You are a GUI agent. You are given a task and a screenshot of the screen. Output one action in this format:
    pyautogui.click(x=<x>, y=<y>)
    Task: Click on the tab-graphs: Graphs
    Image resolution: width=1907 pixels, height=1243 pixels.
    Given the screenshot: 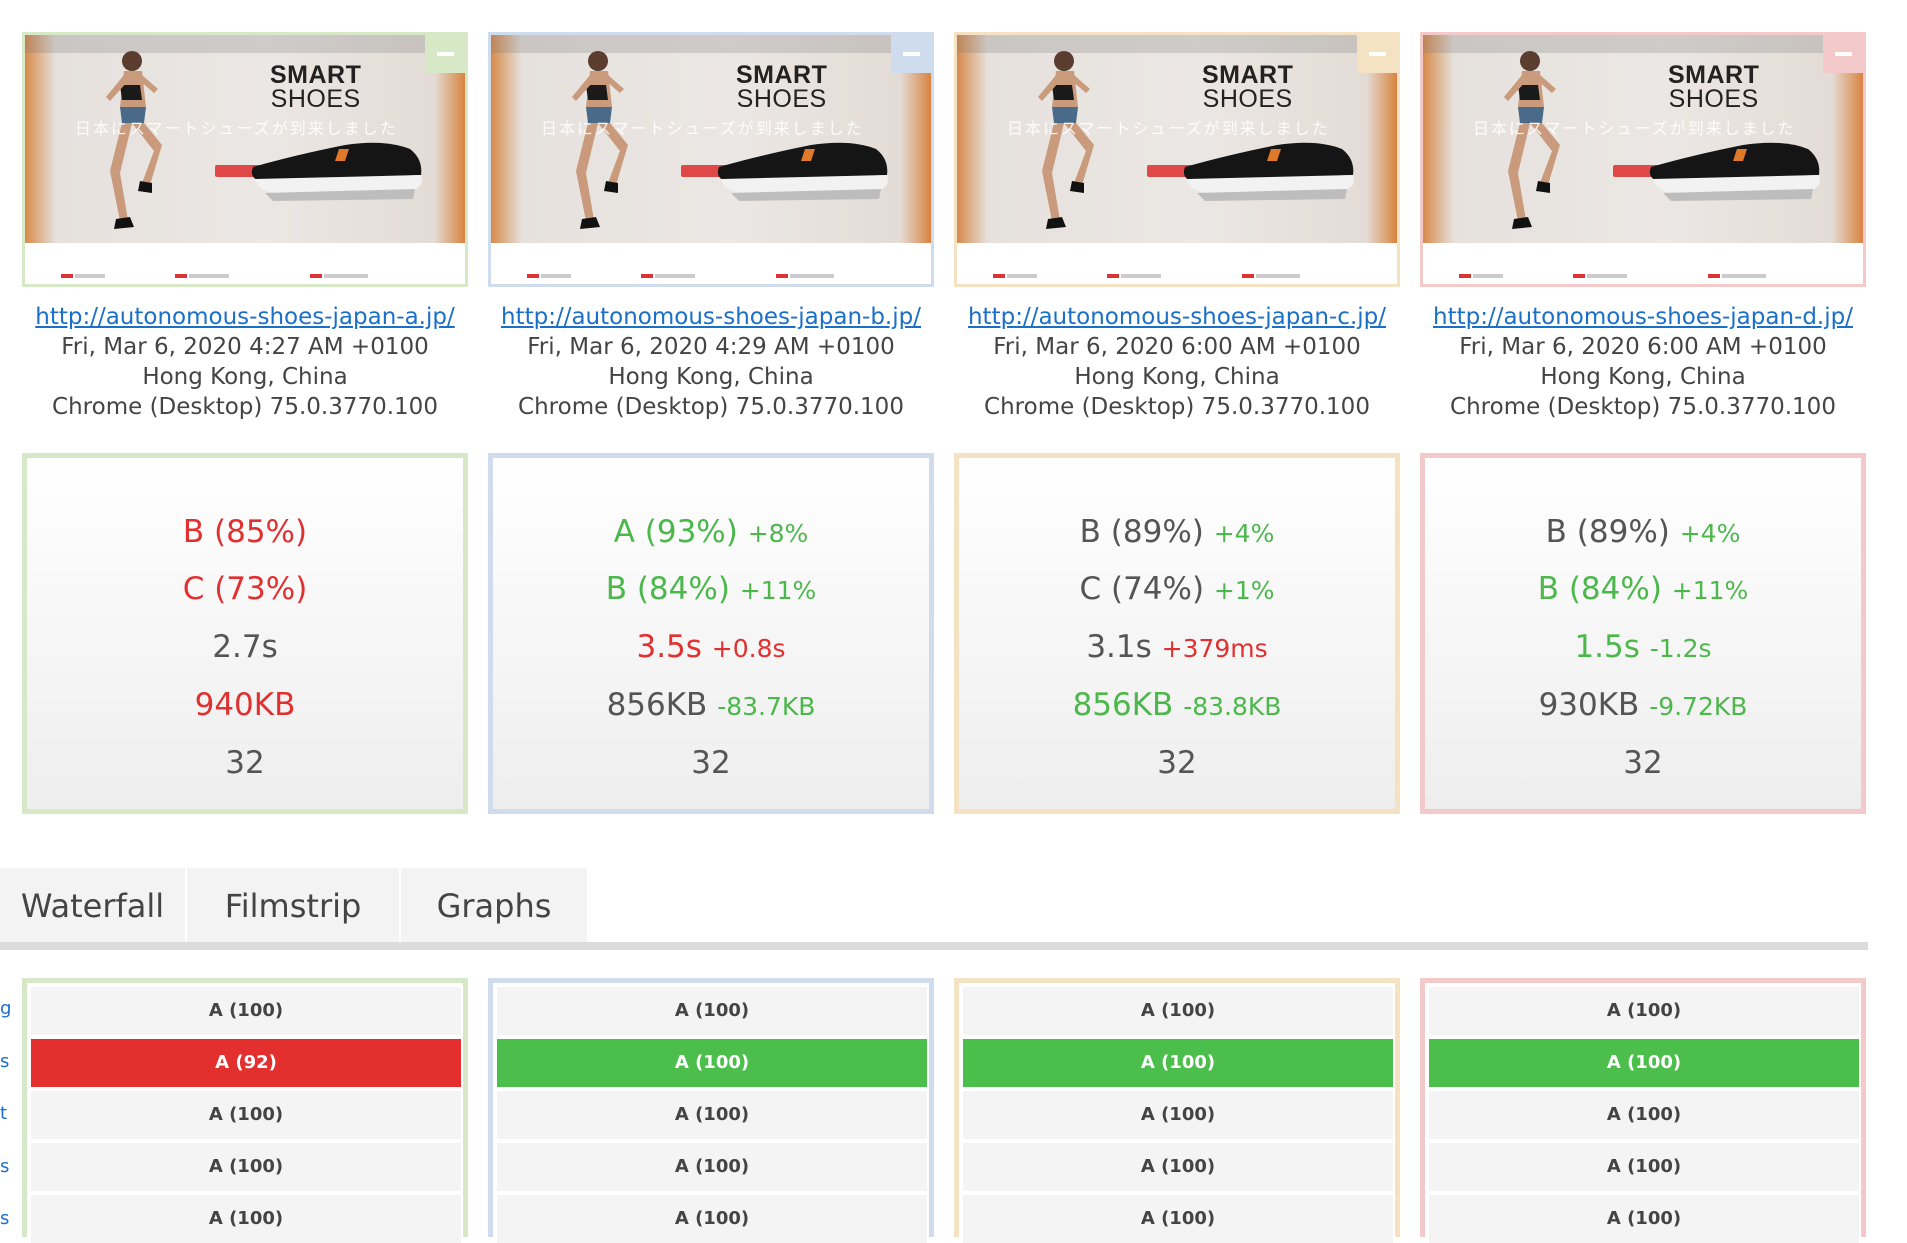 What is the action you would take?
    pyautogui.click(x=494, y=907)
    